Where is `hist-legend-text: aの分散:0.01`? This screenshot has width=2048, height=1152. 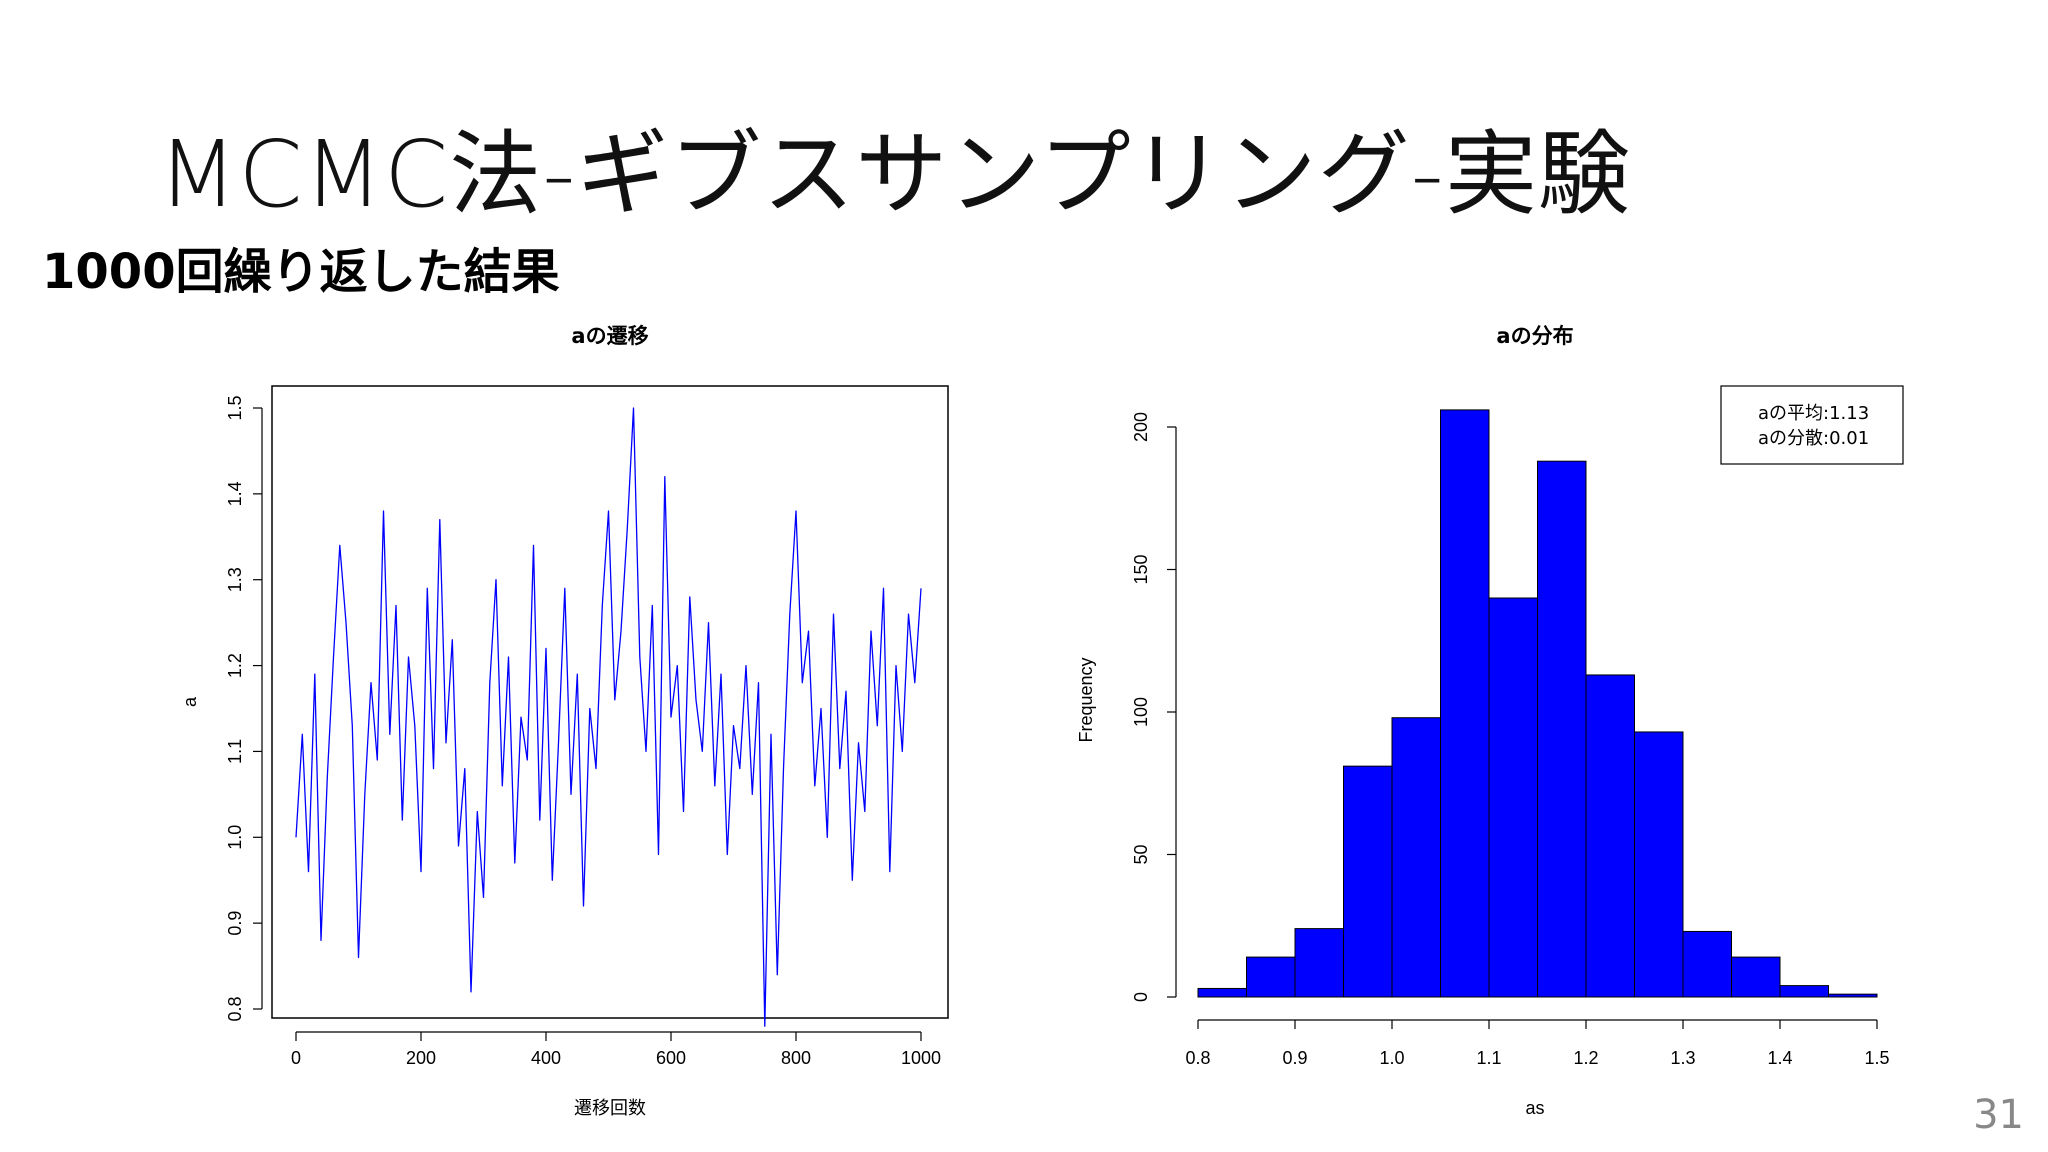
hist-legend-text: aの分散:0.01 is located at coordinates (1813, 438).